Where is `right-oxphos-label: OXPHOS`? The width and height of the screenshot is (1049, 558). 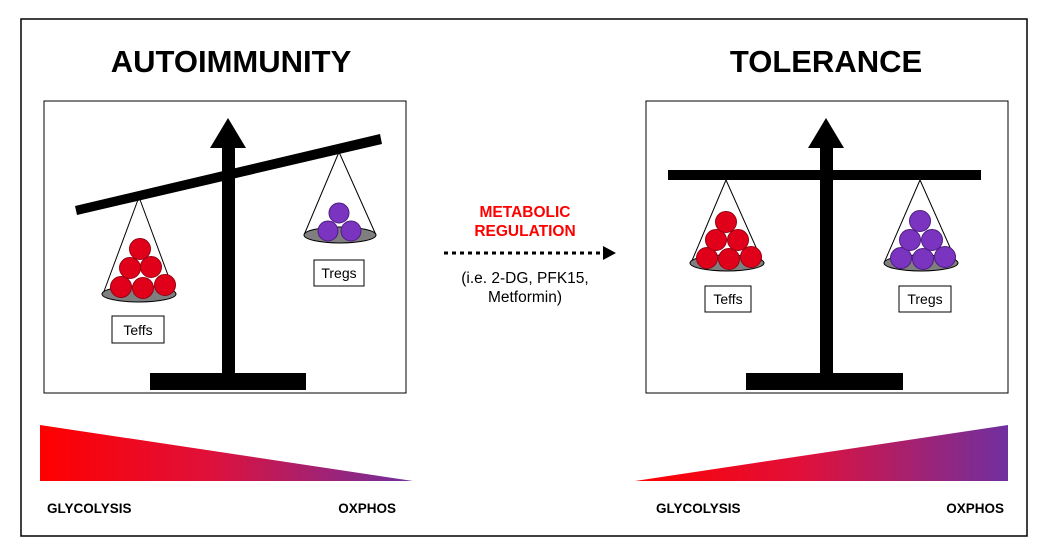
right-oxphos-label: OXPHOS is located at coordinates (975, 508).